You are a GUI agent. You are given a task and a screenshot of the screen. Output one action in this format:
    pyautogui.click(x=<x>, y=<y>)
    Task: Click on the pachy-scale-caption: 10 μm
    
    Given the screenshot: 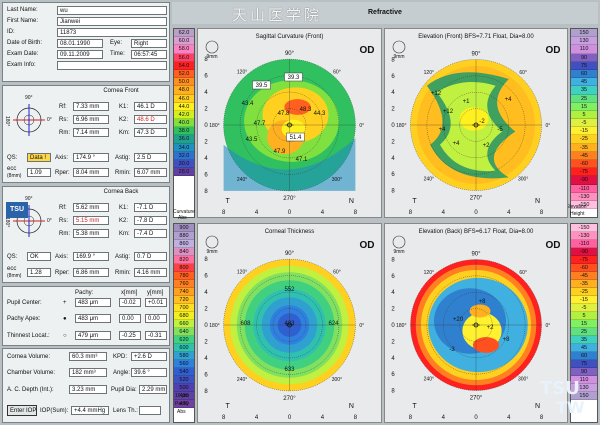 What is the action you would take?
    pyautogui.click(x=182, y=396)
    